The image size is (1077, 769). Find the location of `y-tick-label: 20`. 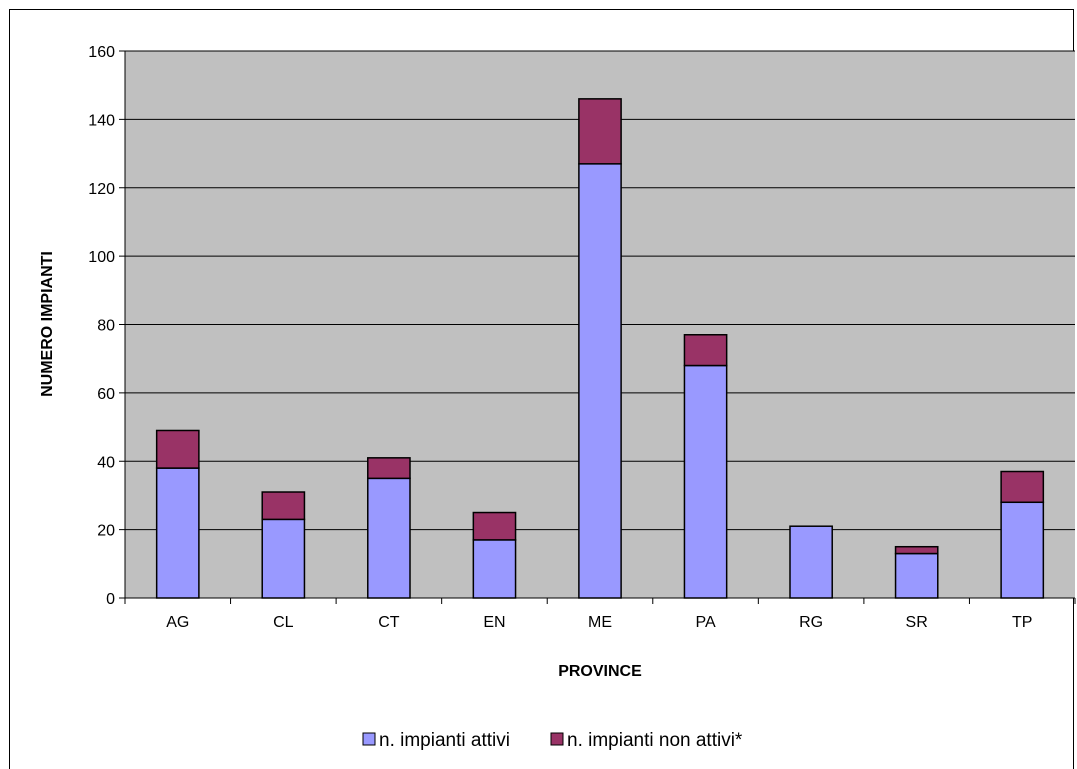

y-tick-label: 20 is located at coordinates (106, 531).